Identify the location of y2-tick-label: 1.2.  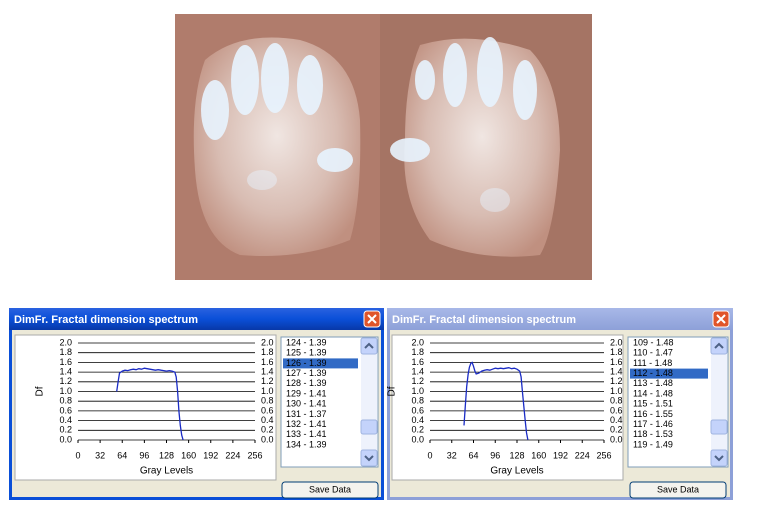
(616, 381).